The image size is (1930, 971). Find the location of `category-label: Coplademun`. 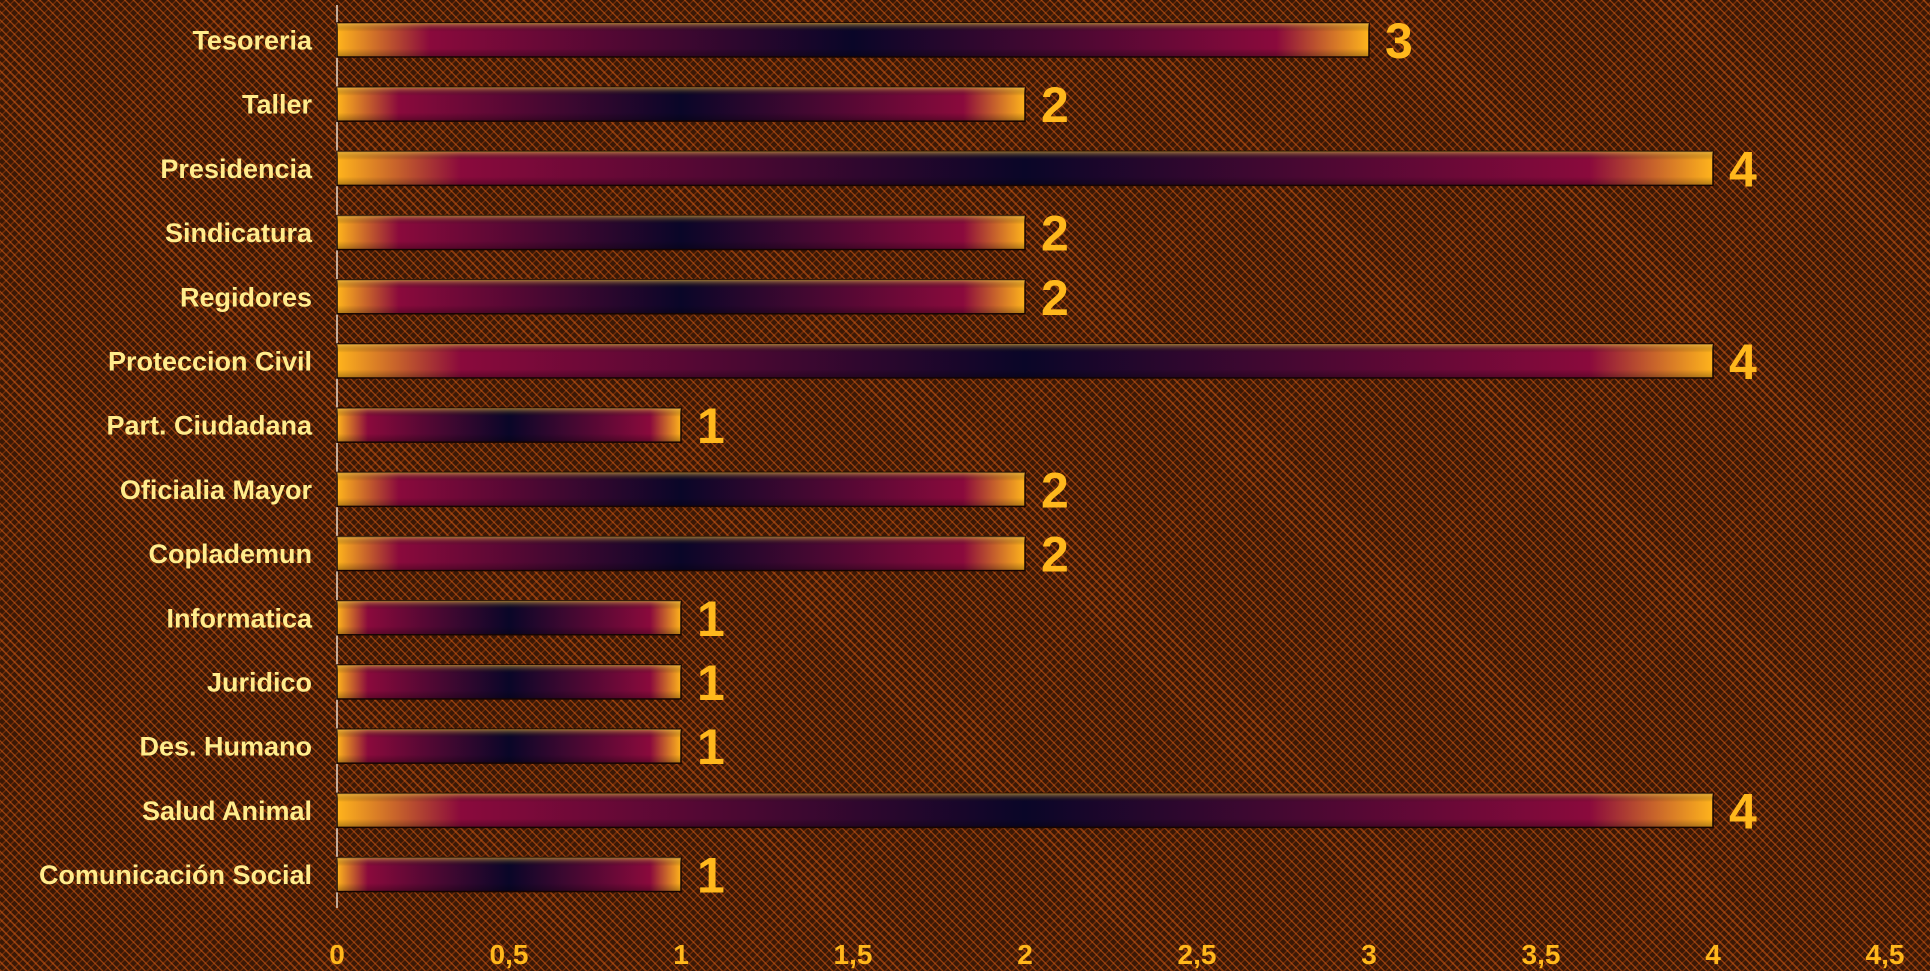

category-label: Coplademun is located at coordinates (230, 554).